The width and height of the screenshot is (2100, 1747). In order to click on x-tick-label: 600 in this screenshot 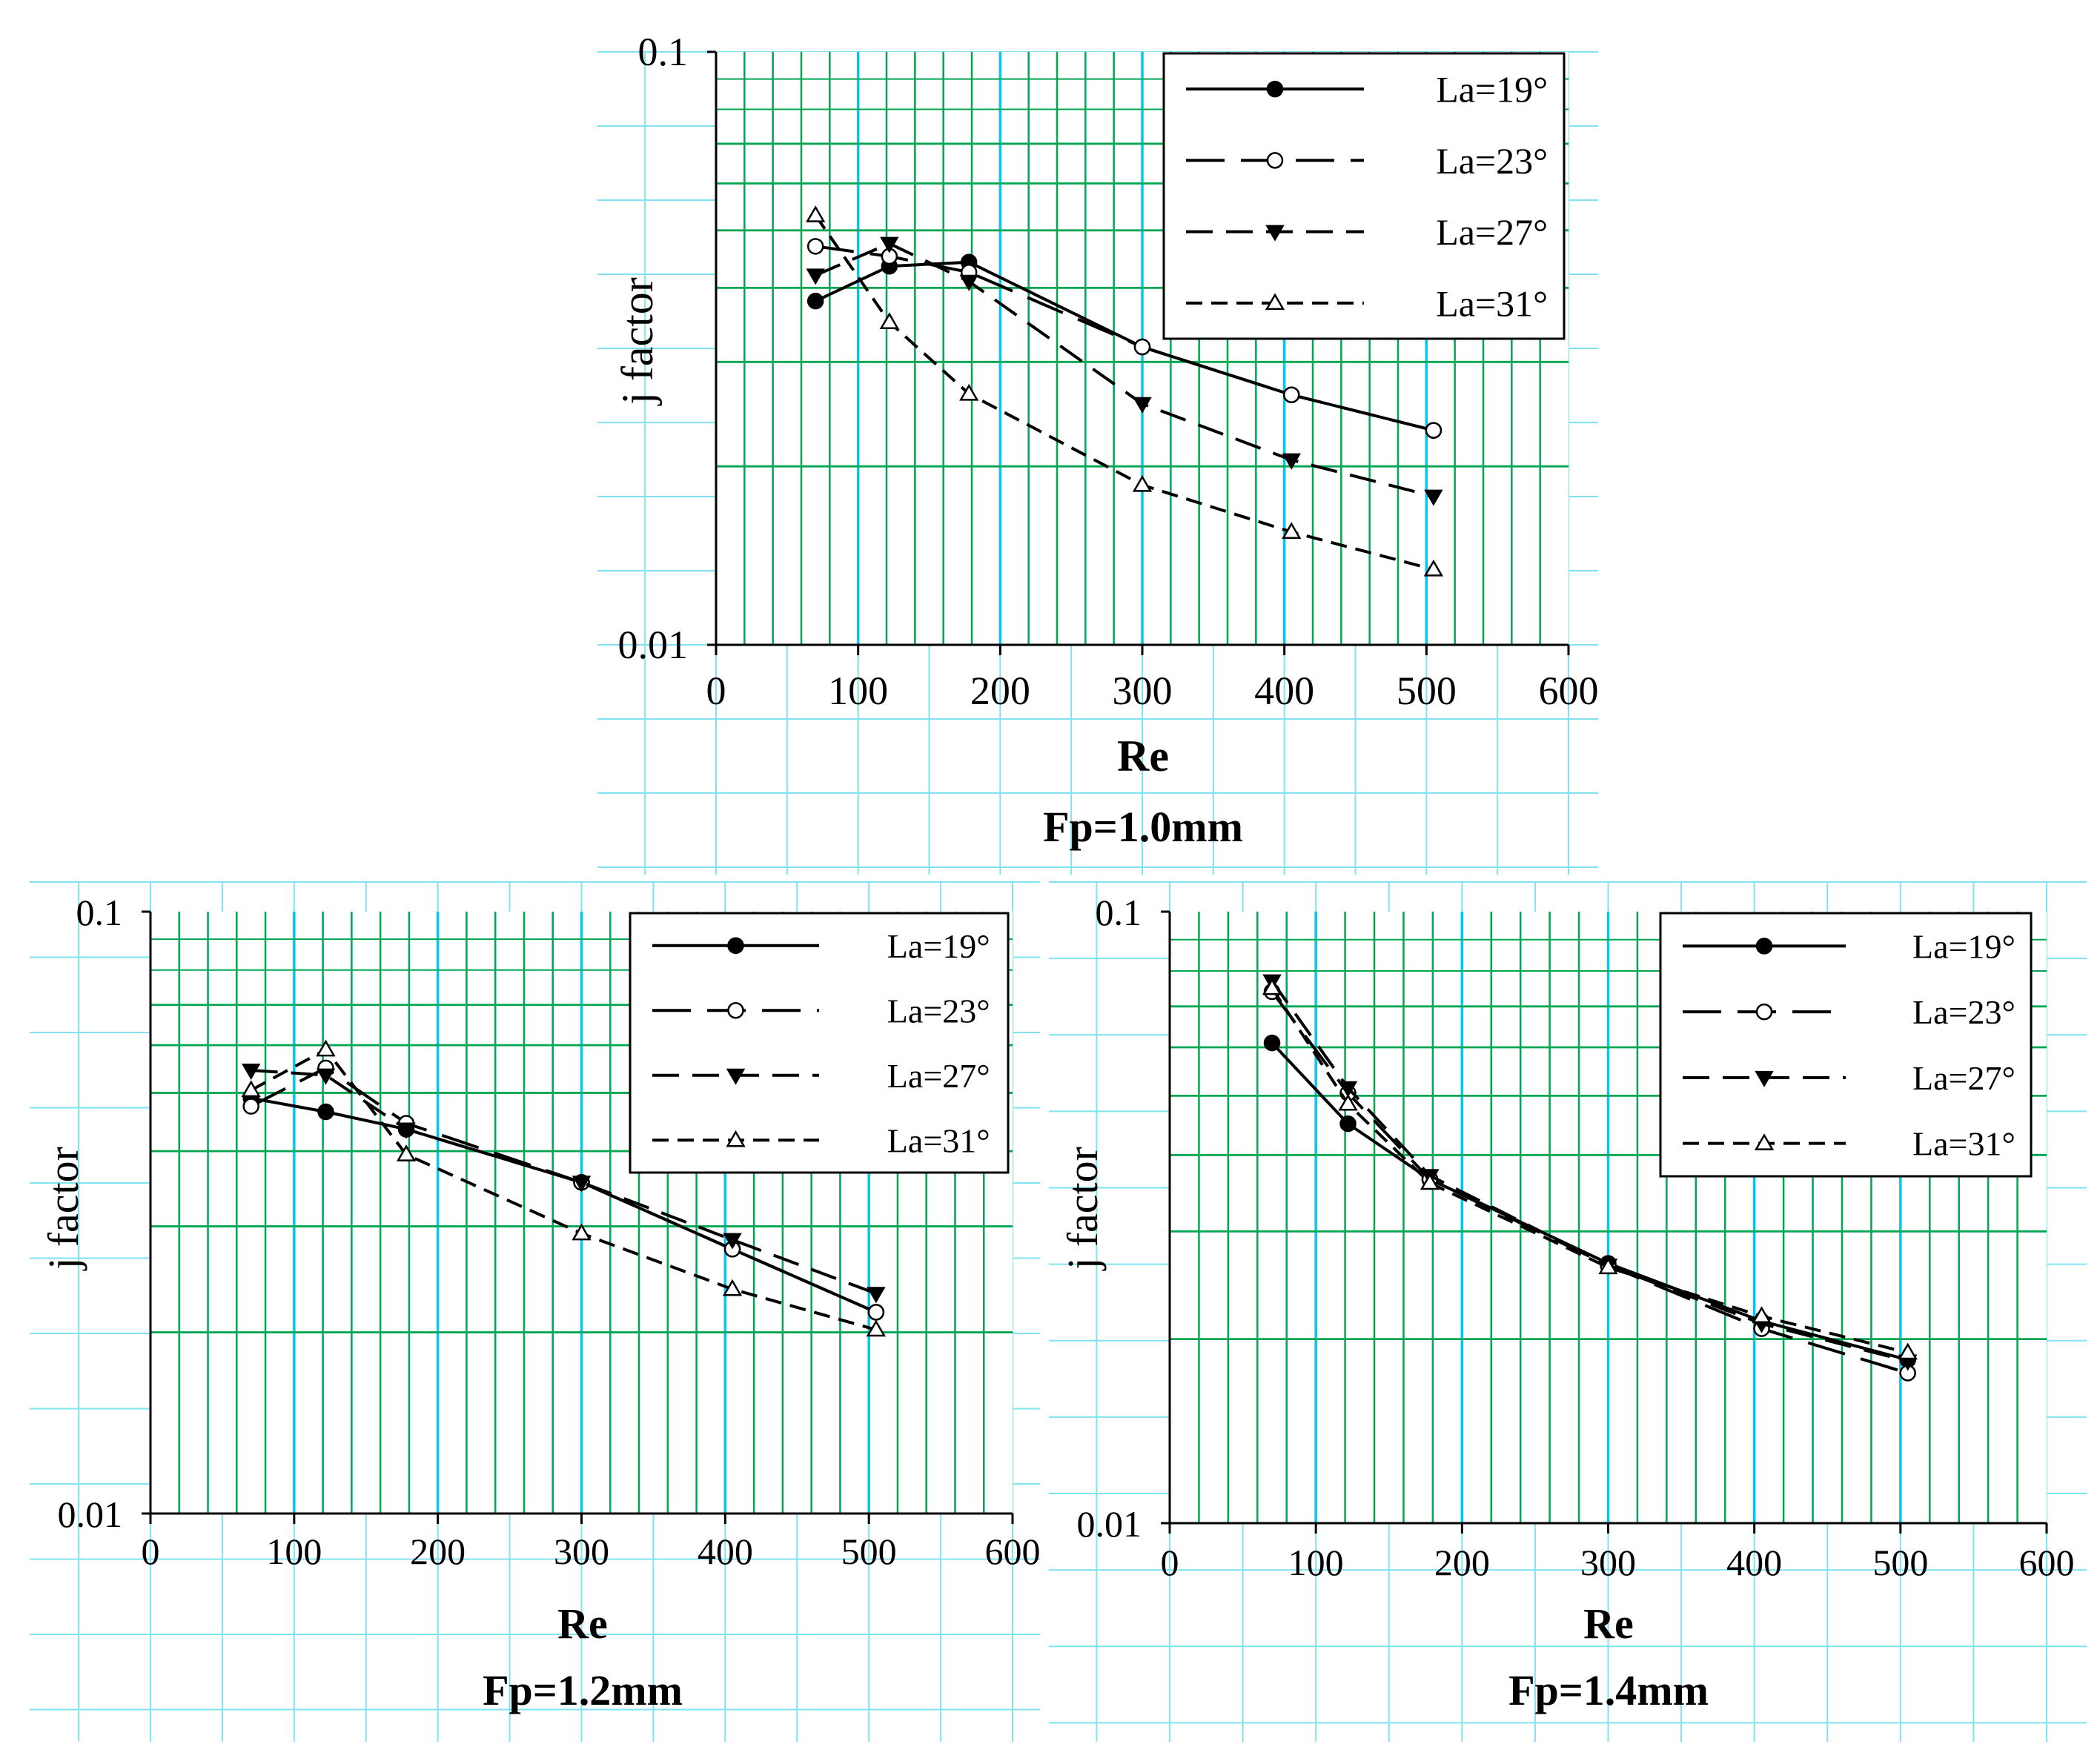, I will do `click(1569, 691)`.